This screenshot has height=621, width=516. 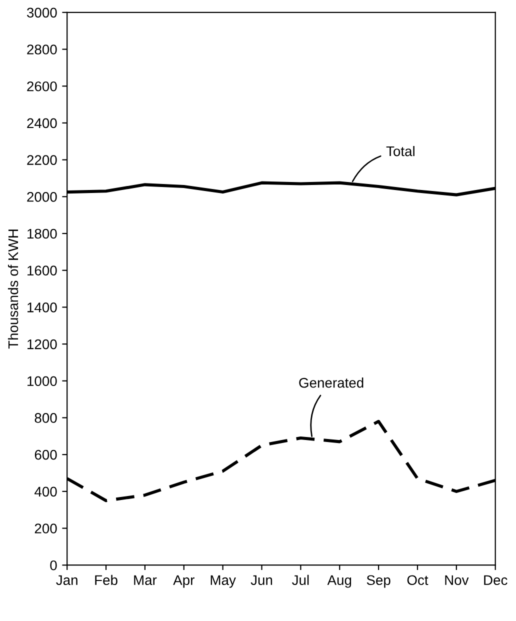 What do you see at coordinates (106, 580) in the screenshot?
I see `x-tick-label: Feb` at bounding box center [106, 580].